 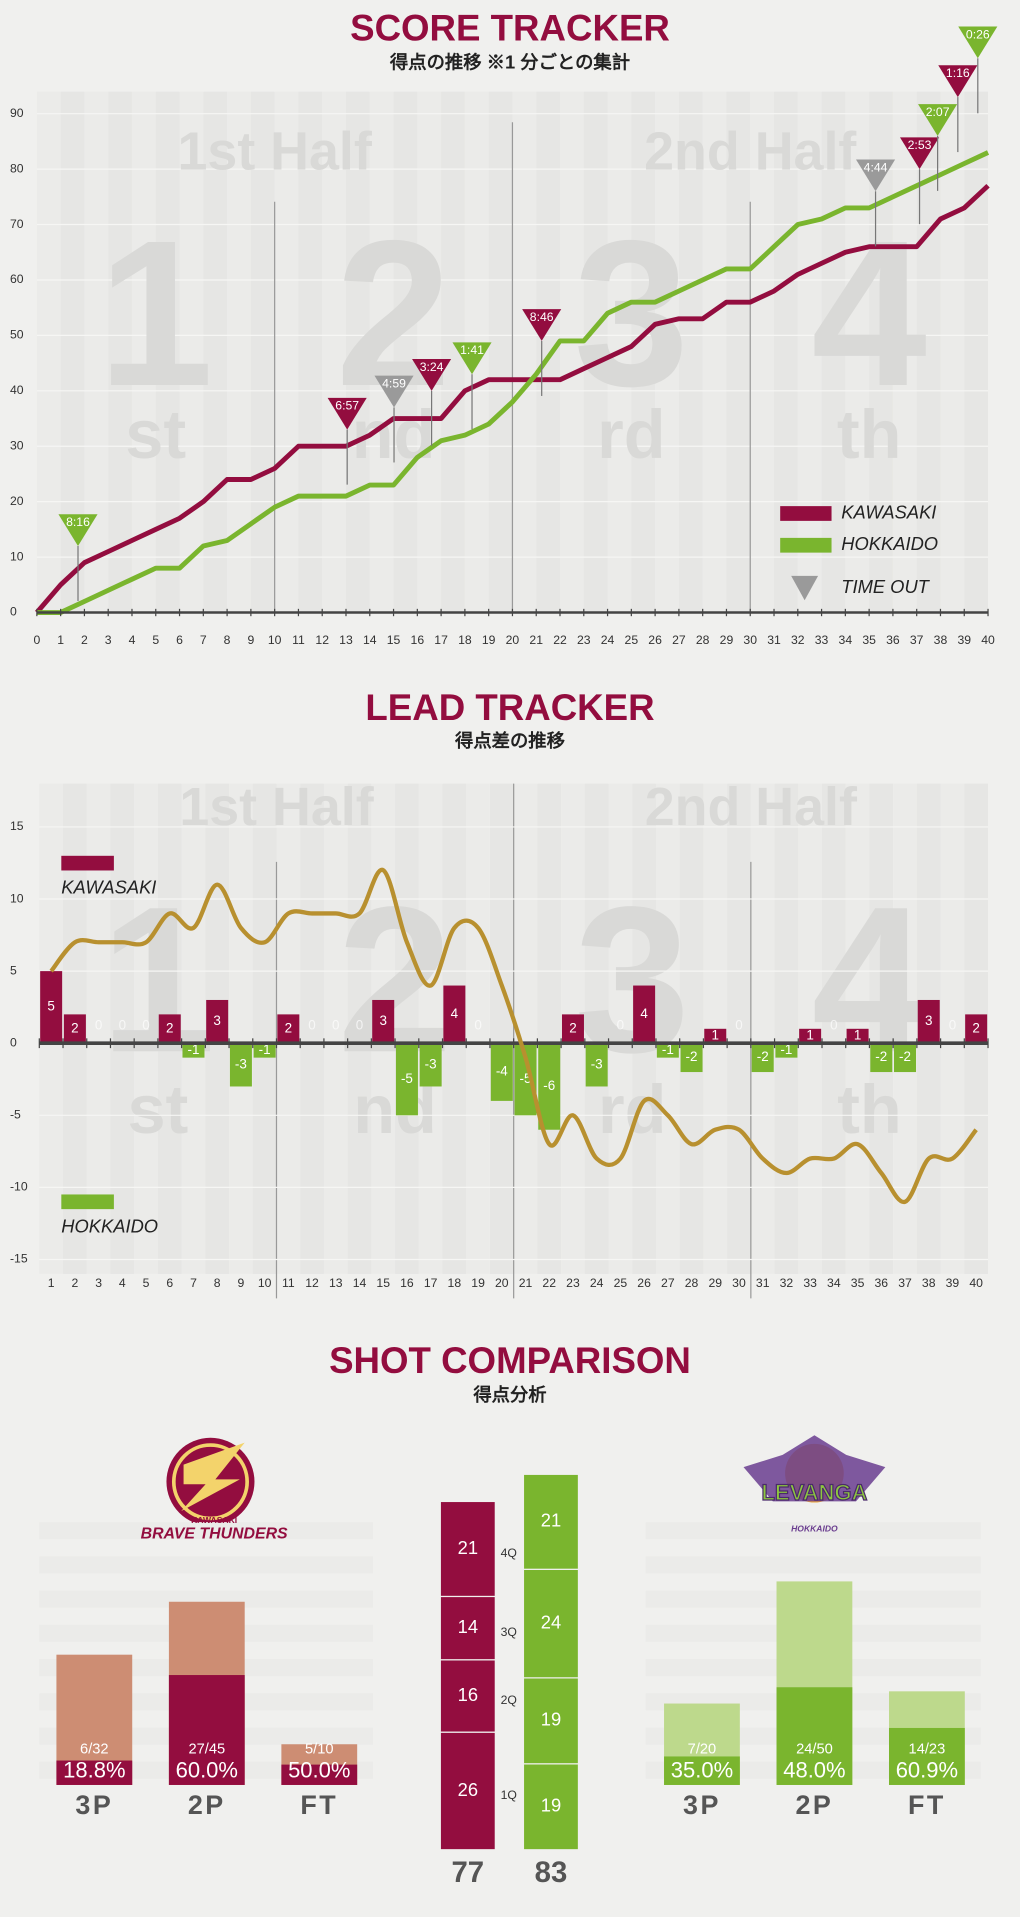 What do you see at coordinates (319, 1805) in the screenshot?
I see `category-label: FT` at bounding box center [319, 1805].